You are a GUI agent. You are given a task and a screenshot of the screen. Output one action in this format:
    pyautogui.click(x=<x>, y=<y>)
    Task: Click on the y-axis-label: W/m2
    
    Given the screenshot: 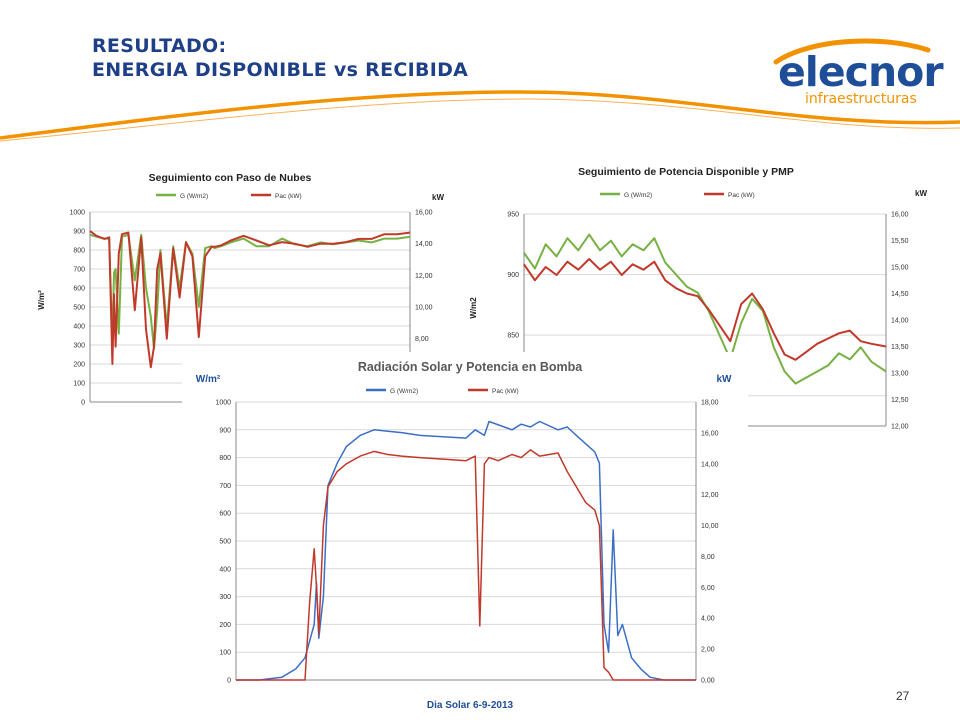 What is the action you would take?
    pyautogui.click(x=473, y=308)
    